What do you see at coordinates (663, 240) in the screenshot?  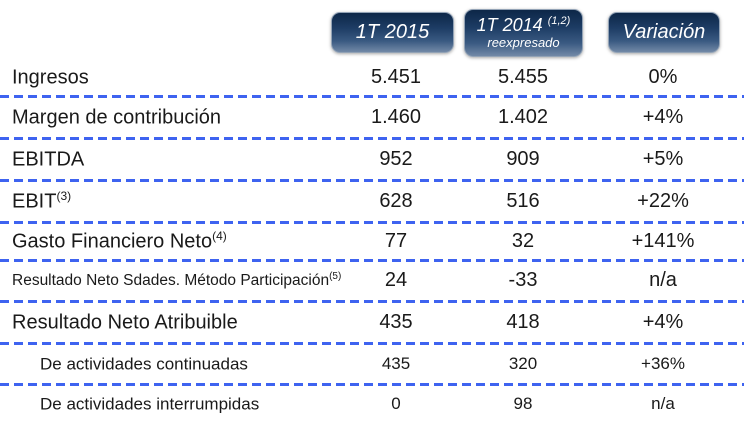 I see `value-variacion: +141%` at bounding box center [663, 240].